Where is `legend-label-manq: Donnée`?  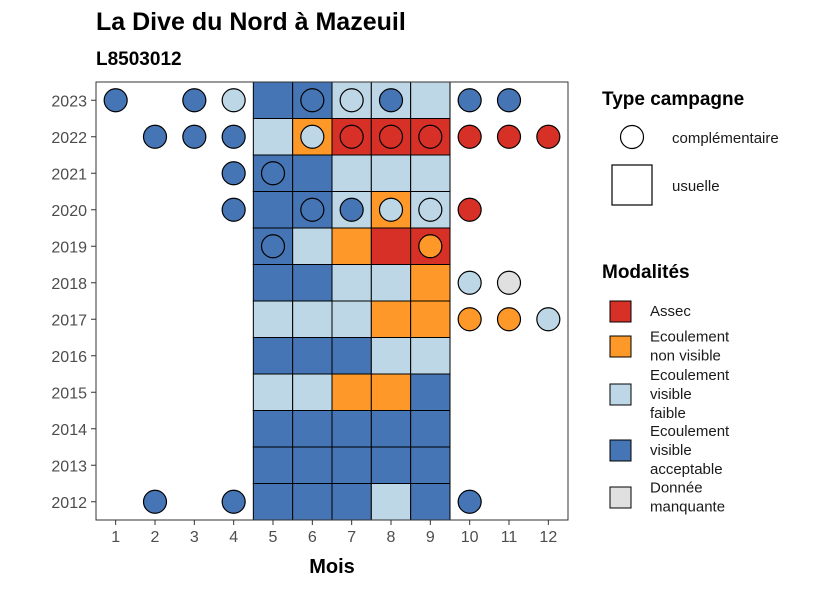 legend-label-manq: Donnée is located at coordinates (676, 488).